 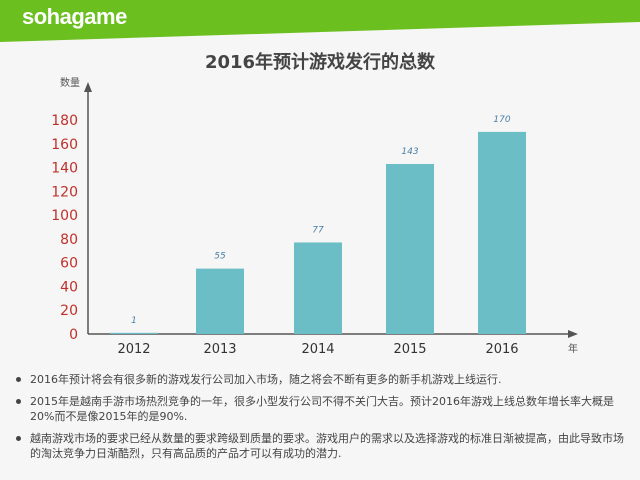 What do you see at coordinates (219, 349) in the screenshot?
I see `x-tick-label: 2013` at bounding box center [219, 349].